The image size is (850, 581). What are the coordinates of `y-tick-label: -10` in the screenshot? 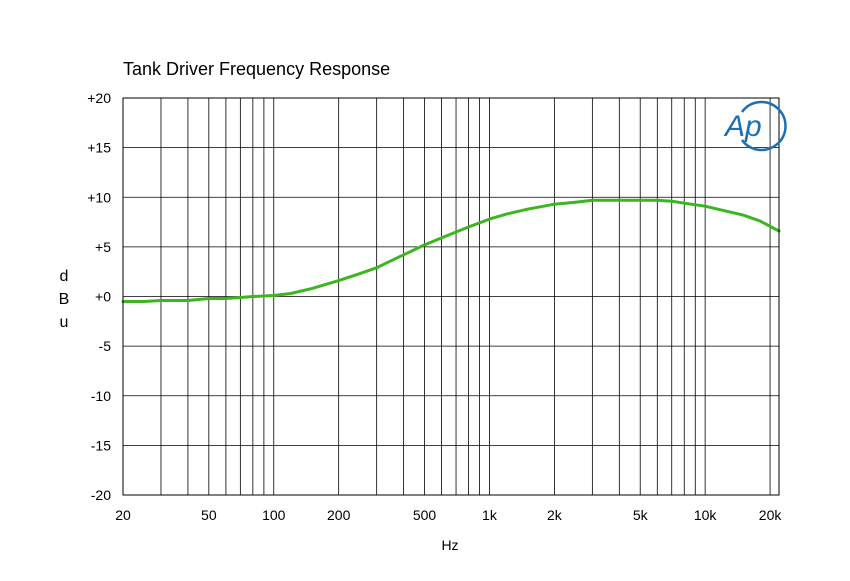 It's located at (101, 396).